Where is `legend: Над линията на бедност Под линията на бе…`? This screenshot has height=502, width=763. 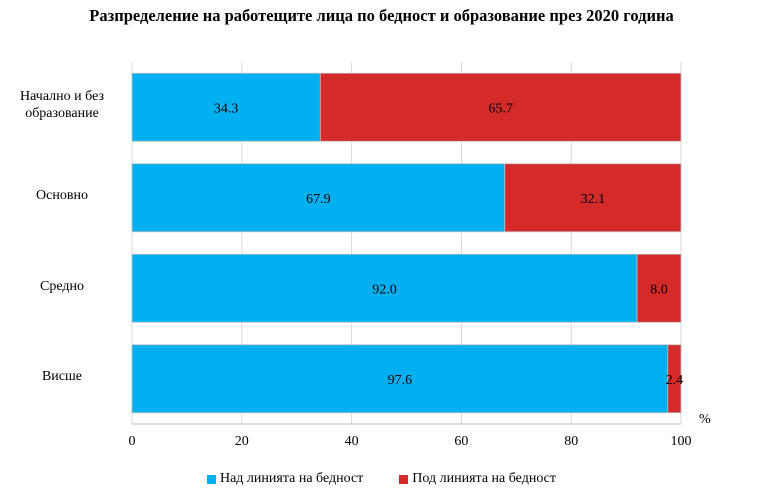 legend: Над линията на бедност Под линията на бе… is located at coordinates (381, 479).